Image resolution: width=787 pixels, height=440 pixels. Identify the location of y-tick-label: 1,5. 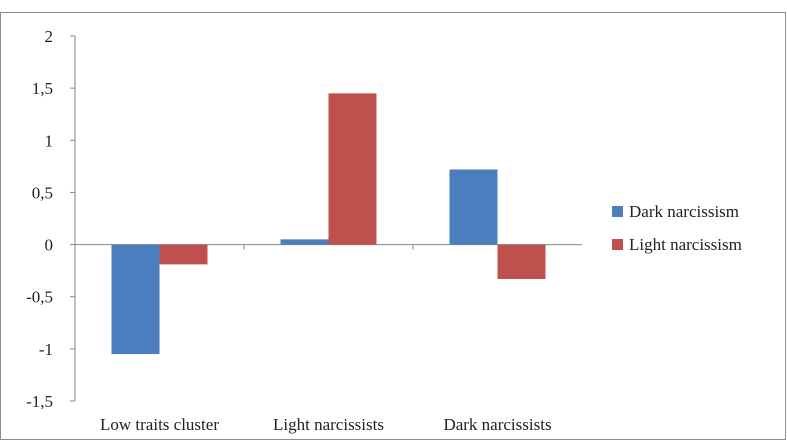
(42, 88).